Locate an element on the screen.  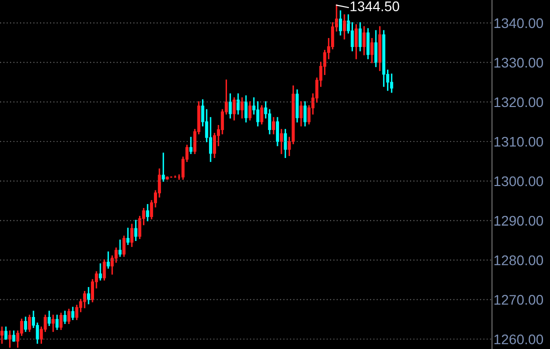
y-tick-label: 1340.00 is located at coordinates (519, 23).